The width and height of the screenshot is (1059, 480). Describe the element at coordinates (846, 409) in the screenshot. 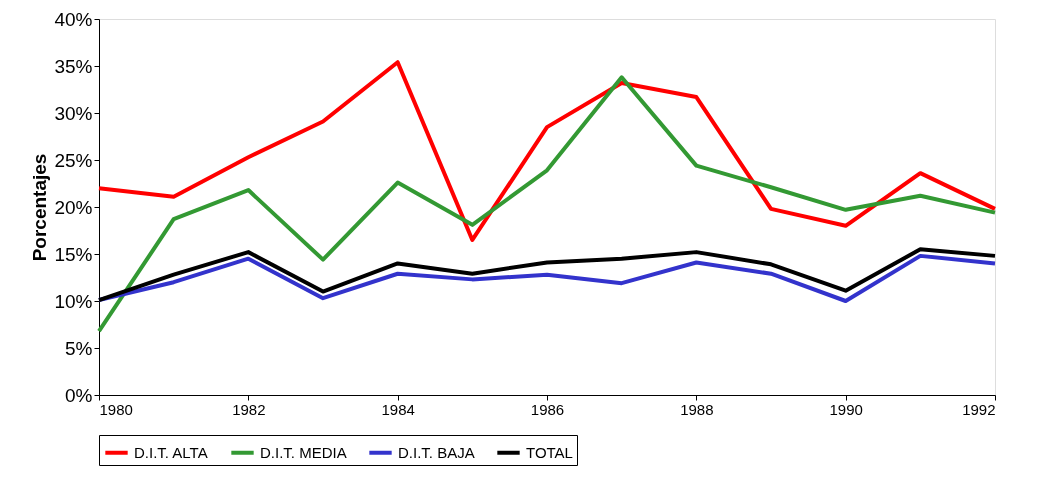

I see `x-tick-label: 1990` at that location.